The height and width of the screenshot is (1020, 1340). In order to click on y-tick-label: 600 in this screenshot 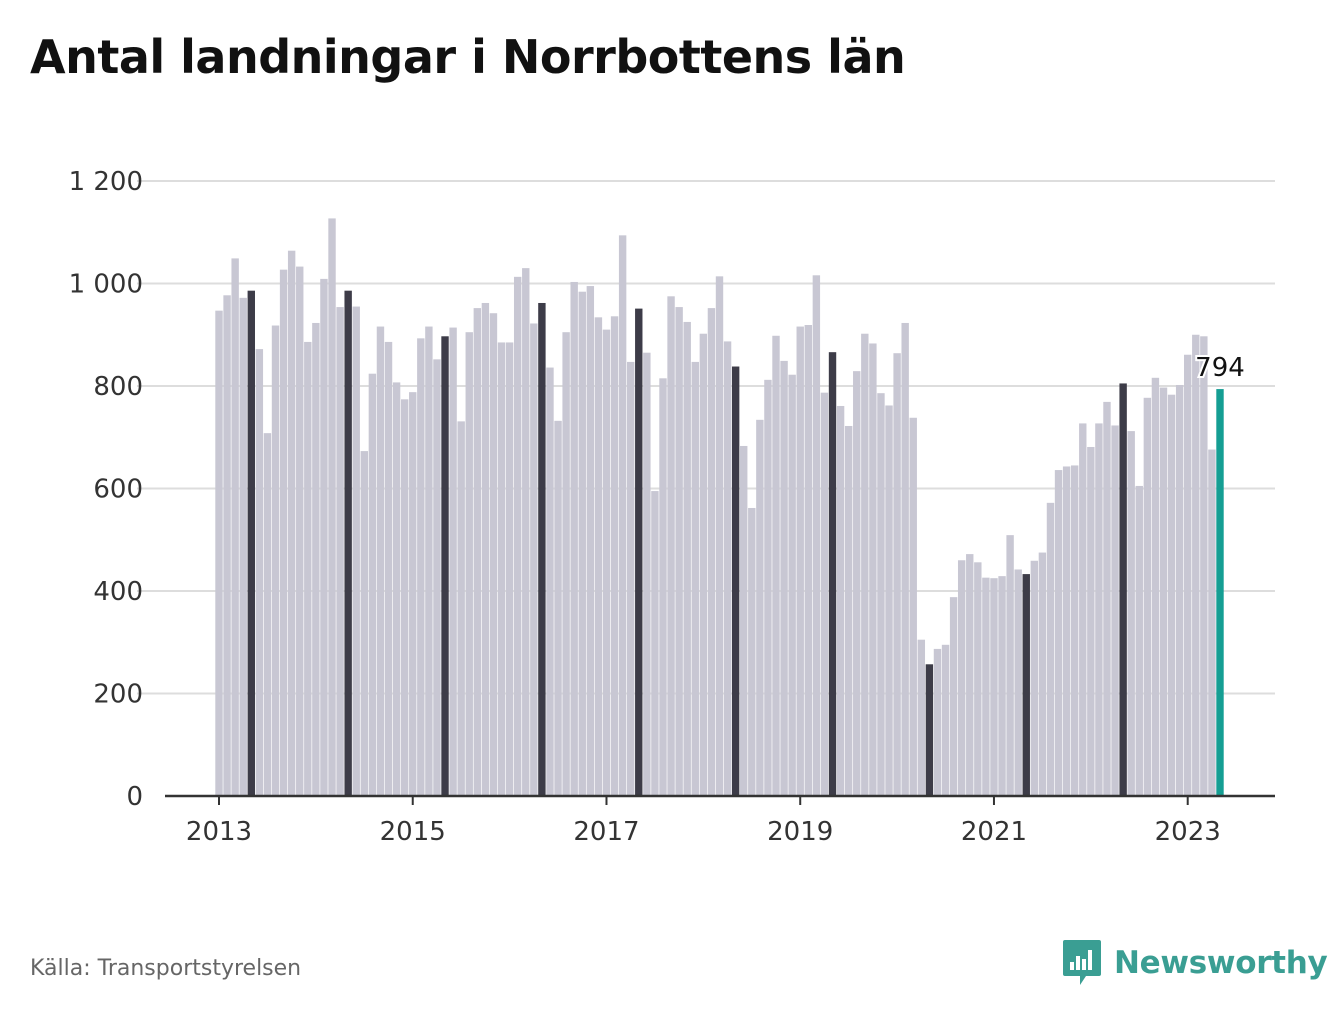, I will do `click(118, 490)`.